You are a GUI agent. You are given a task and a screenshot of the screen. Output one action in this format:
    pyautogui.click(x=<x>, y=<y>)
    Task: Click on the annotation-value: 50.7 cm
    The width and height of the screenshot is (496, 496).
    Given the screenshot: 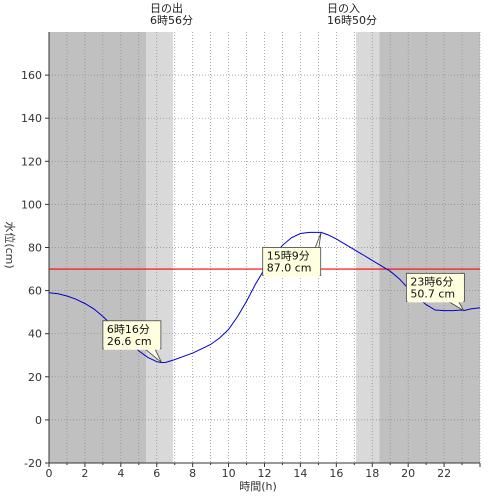 What is the action you would take?
    pyautogui.click(x=432, y=293)
    